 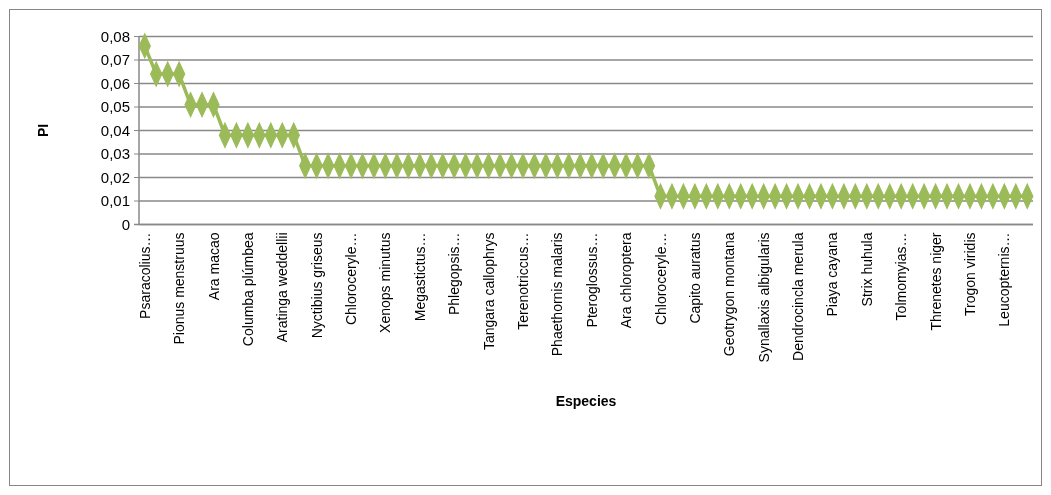 I want to click on y-tick-label: 0, so click(x=125, y=224).